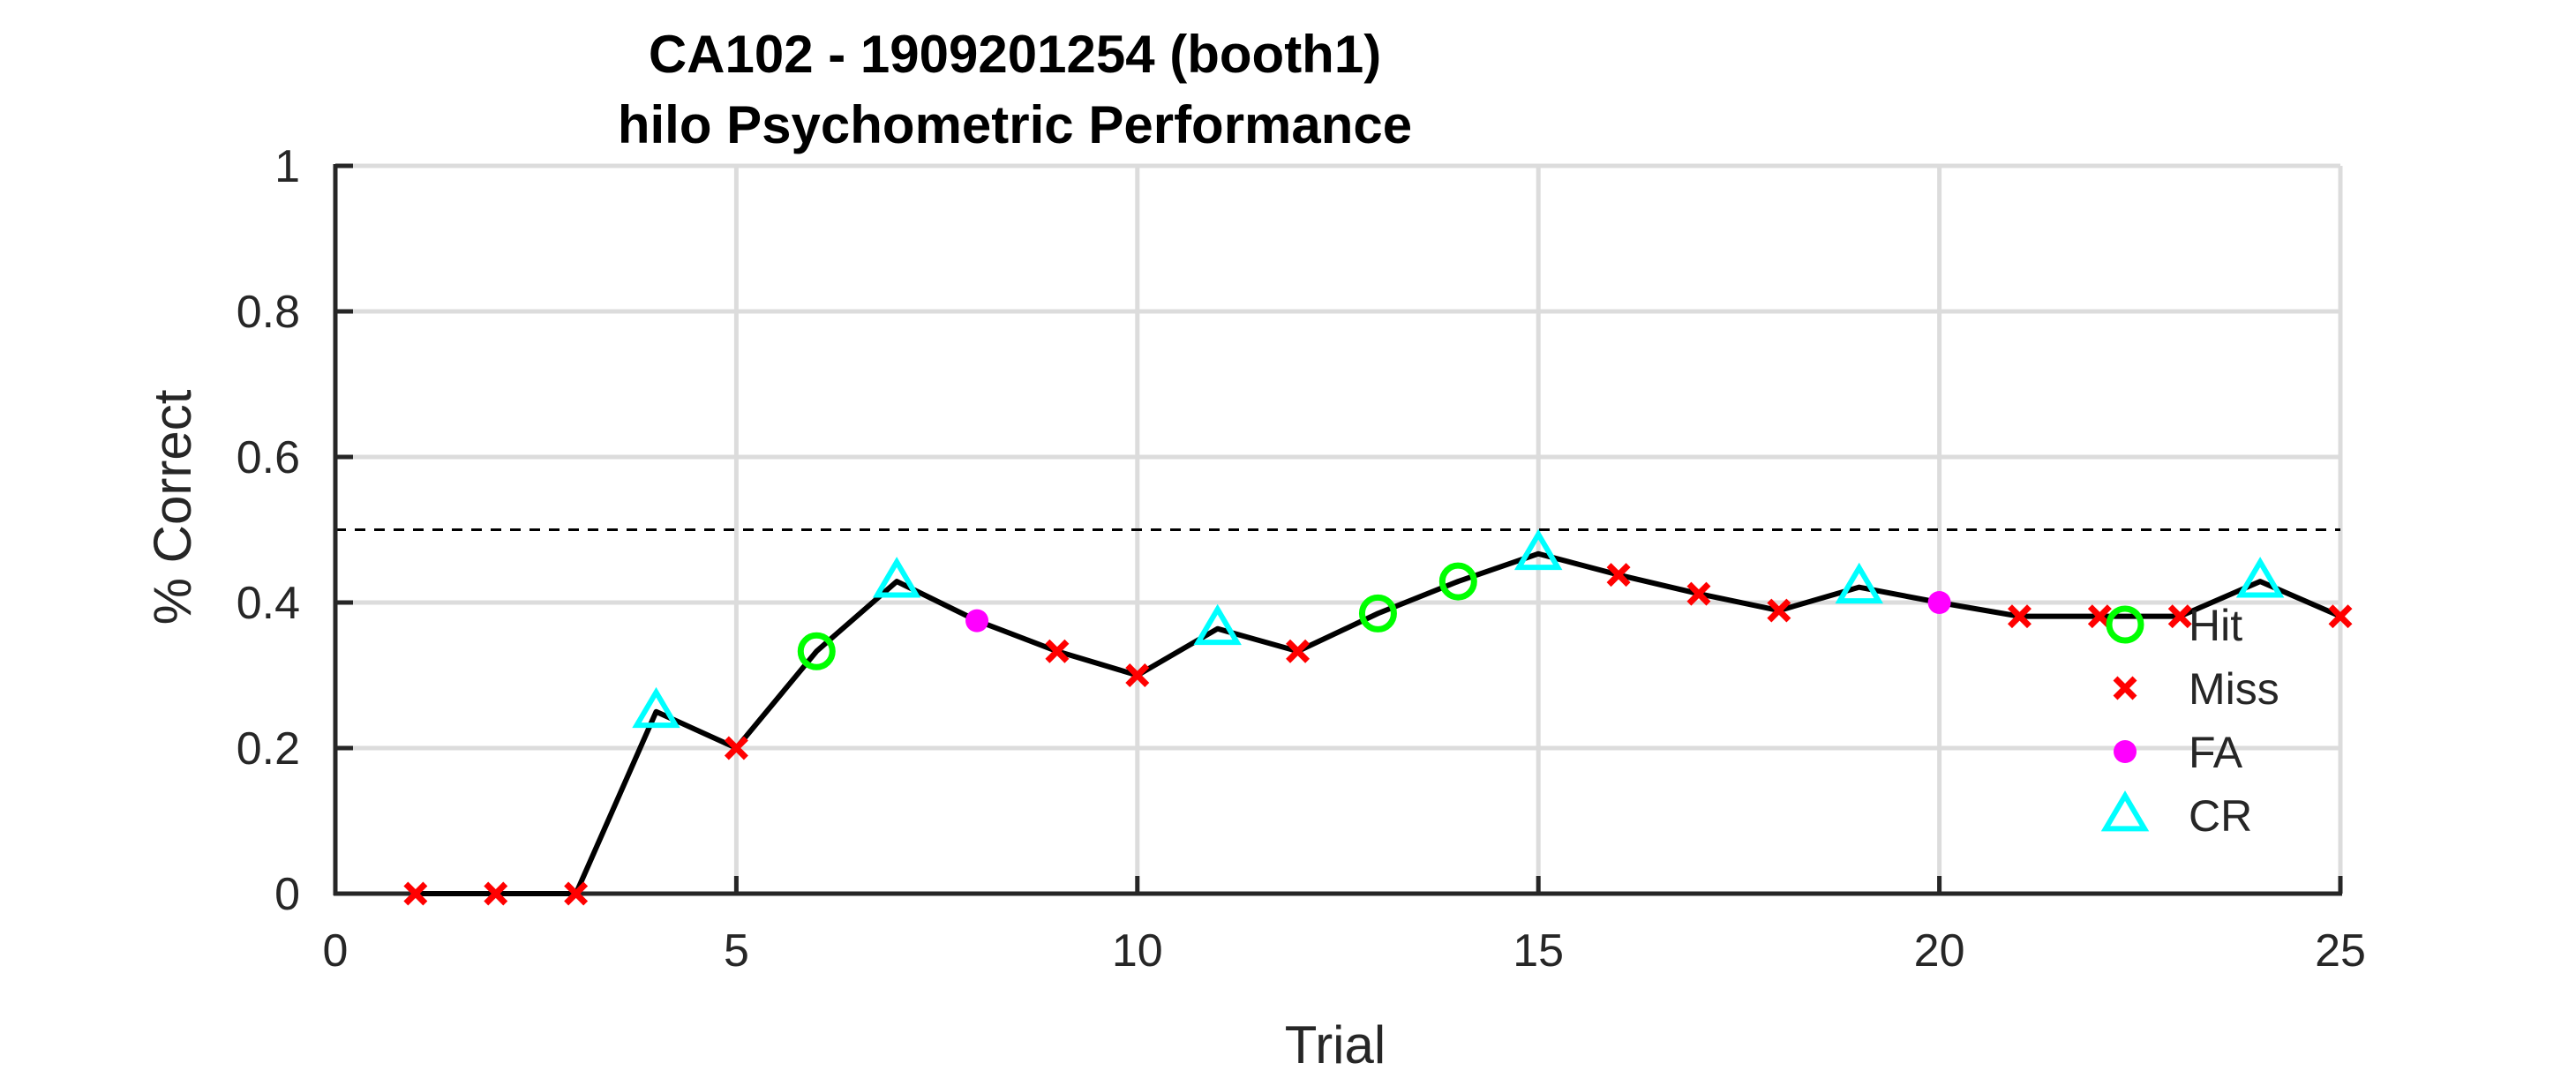 The width and height of the screenshot is (2576, 1078). What do you see at coordinates (1335, 1045) in the screenshot?
I see `x-axis-label: Trial` at bounding box center [1335, 1045].